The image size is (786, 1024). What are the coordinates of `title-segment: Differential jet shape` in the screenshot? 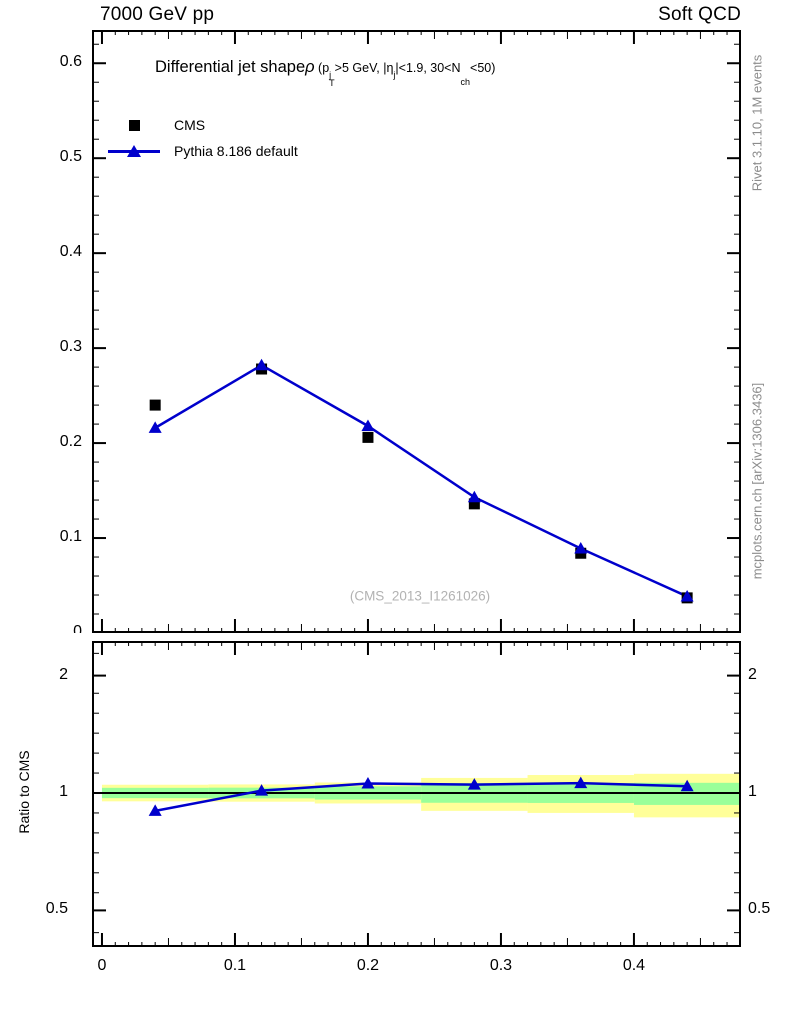 It's located at (230, 67).